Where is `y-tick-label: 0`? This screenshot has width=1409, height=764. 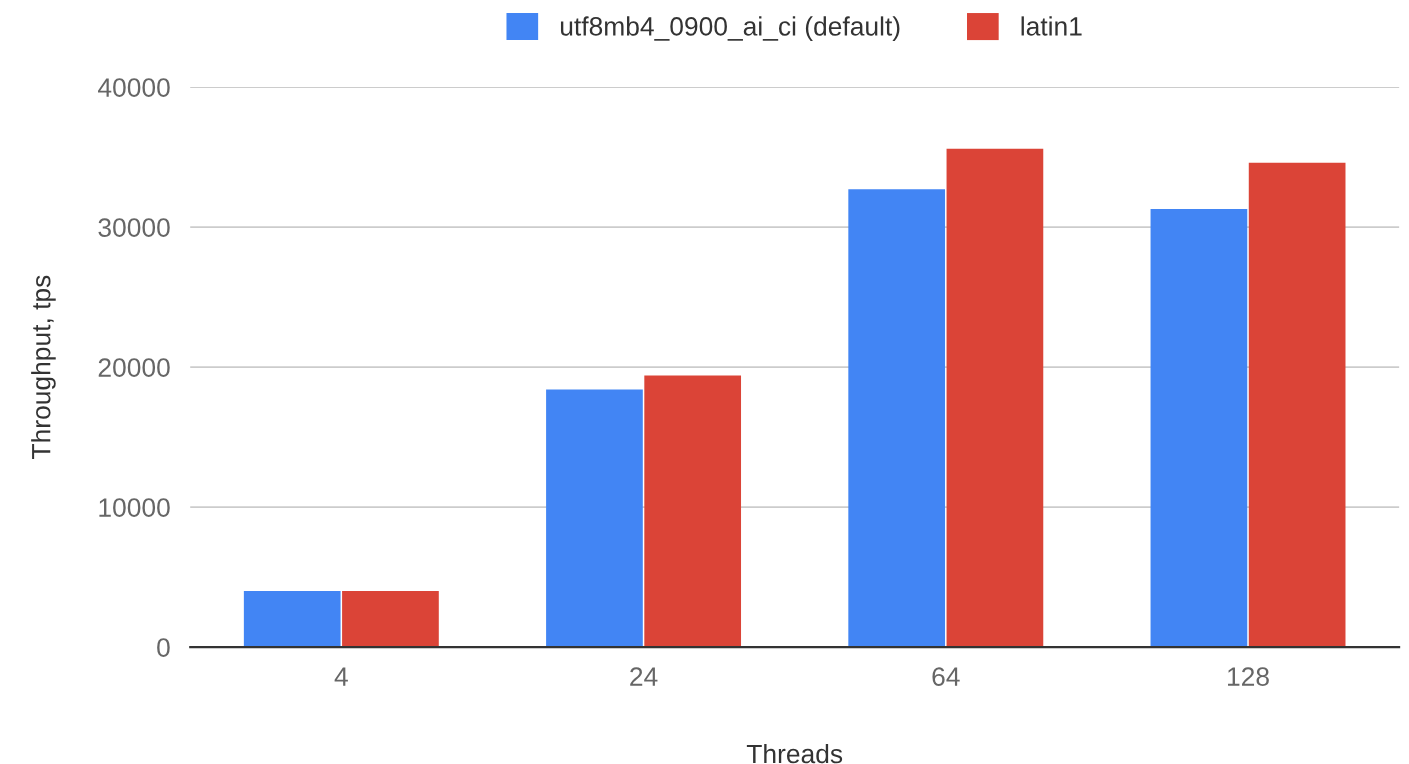
y-tick-label: 0 is located at coordinates (163, 647).